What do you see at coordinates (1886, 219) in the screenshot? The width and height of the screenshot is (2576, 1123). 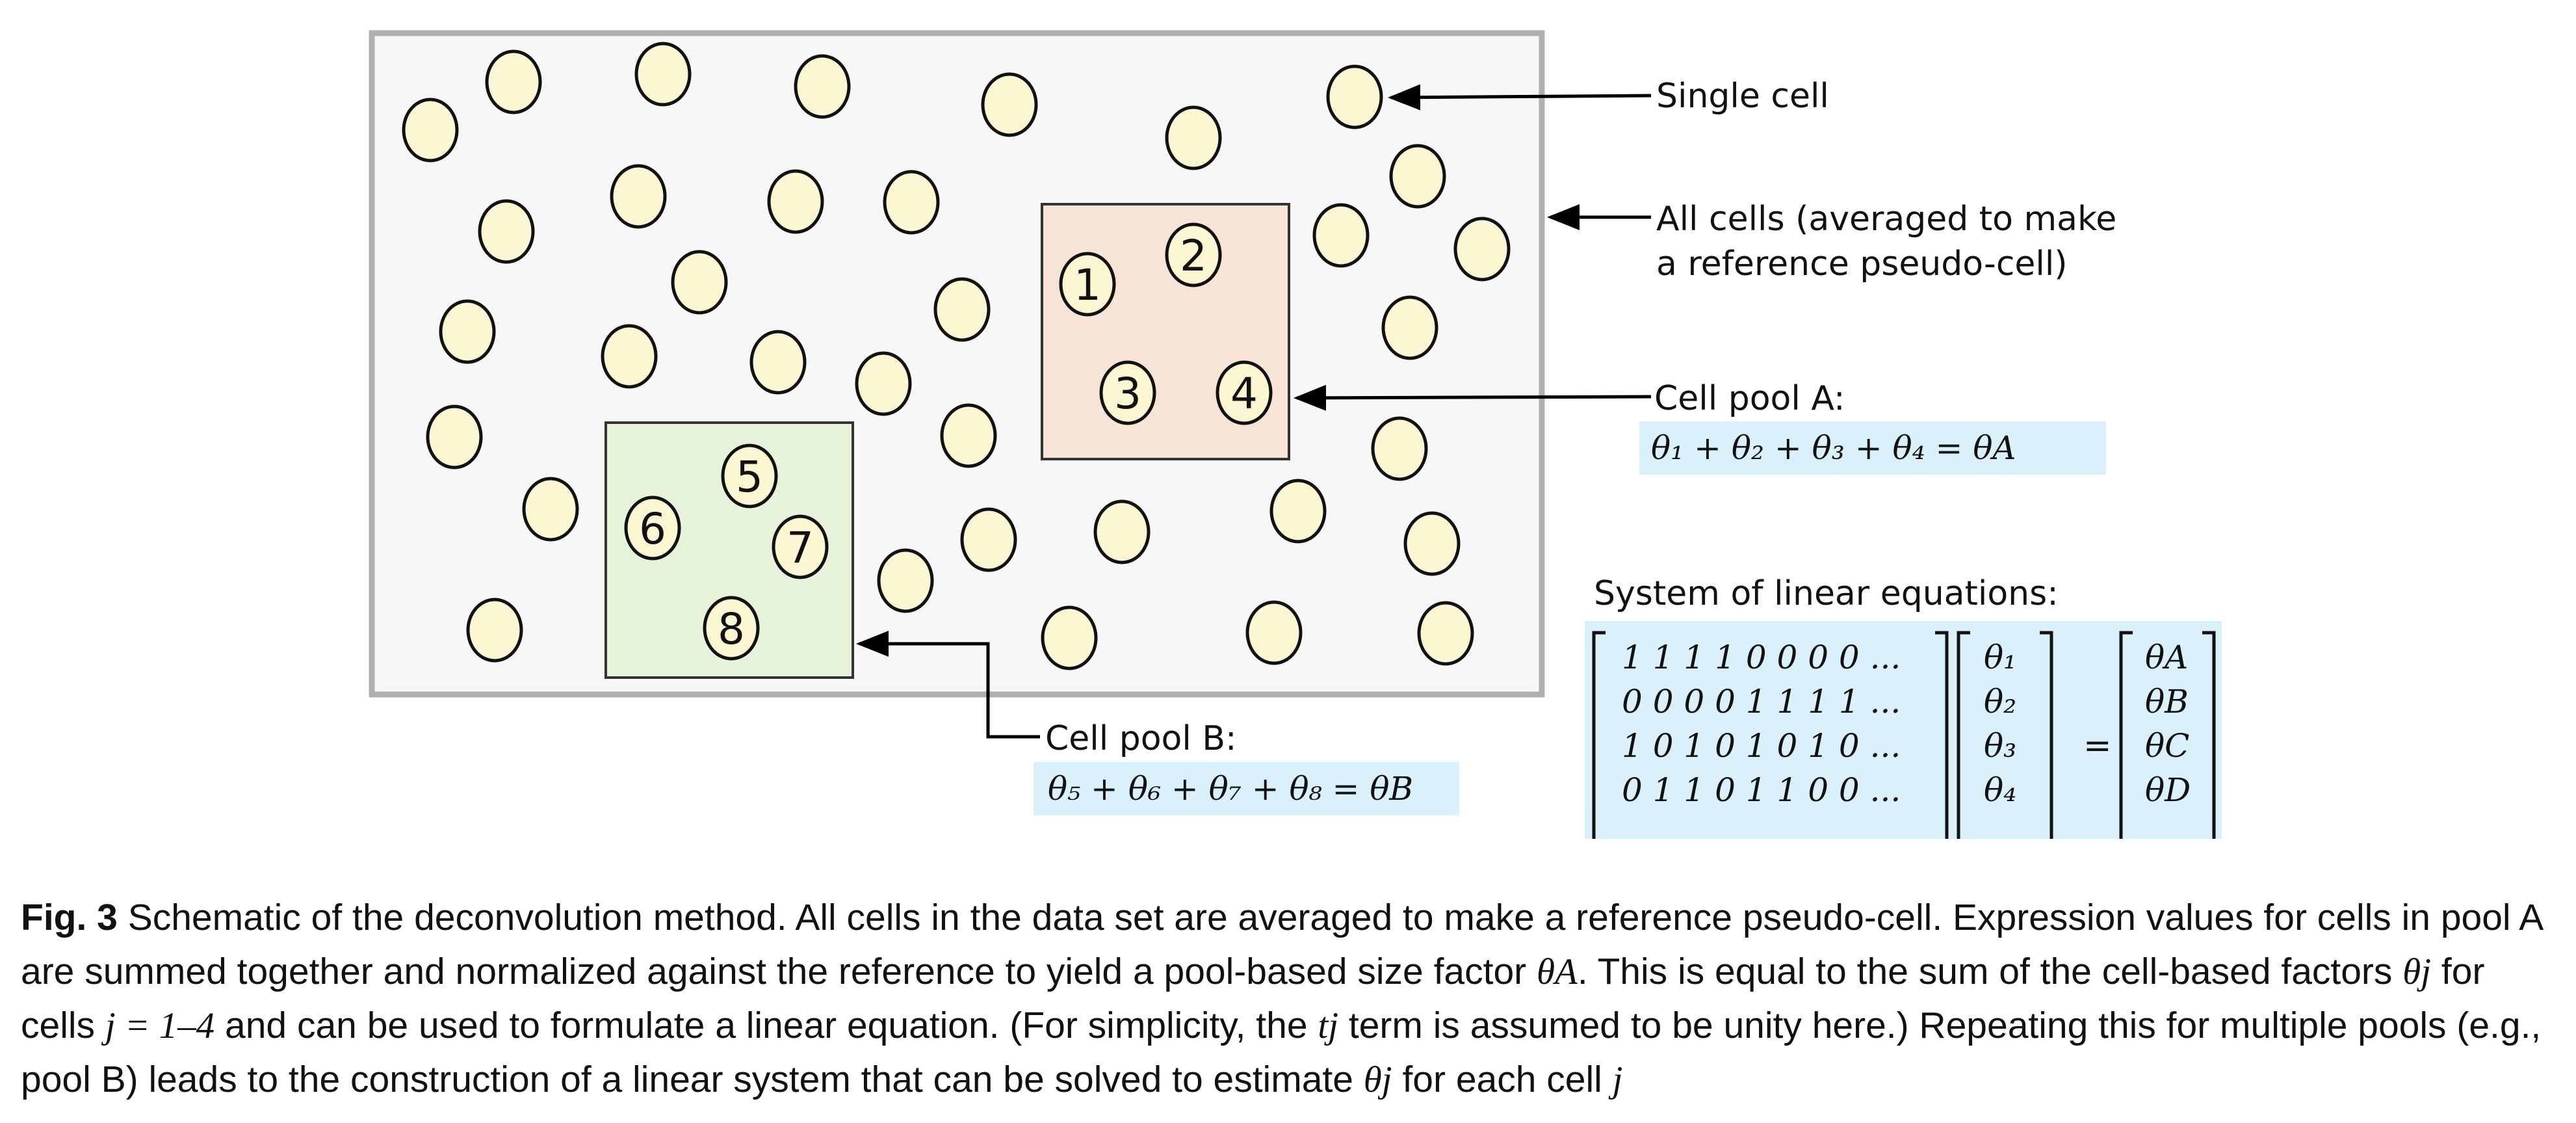 I see `all-cells-label-line1: All cells (averaged to make` at bounding box center [1886, 219].